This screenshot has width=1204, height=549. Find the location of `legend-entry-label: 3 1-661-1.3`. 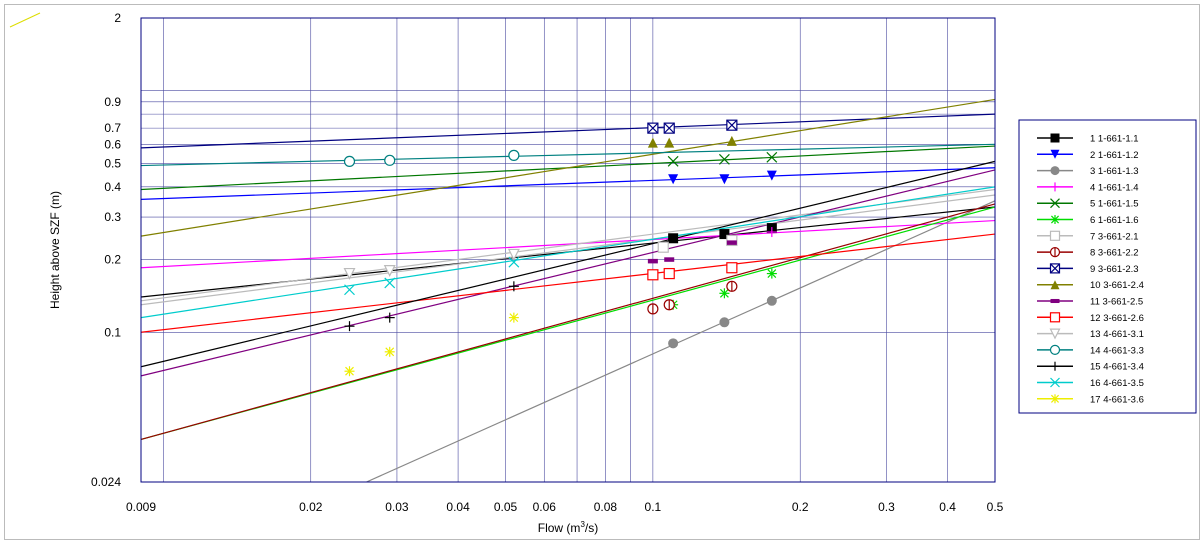

legend-entry-label: 3 1-661-1.3 is located at coordinates (1114, 171).